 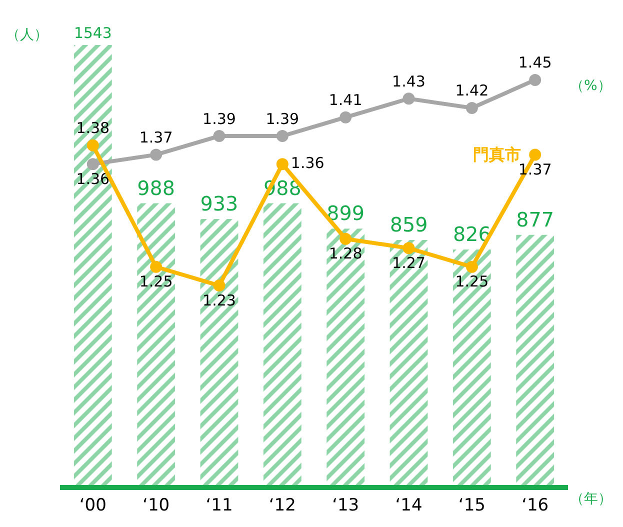 What do you see at coordinates (219, 204) in the screenshot?
I see `data-label: 933` at bounding box center [219, 204].